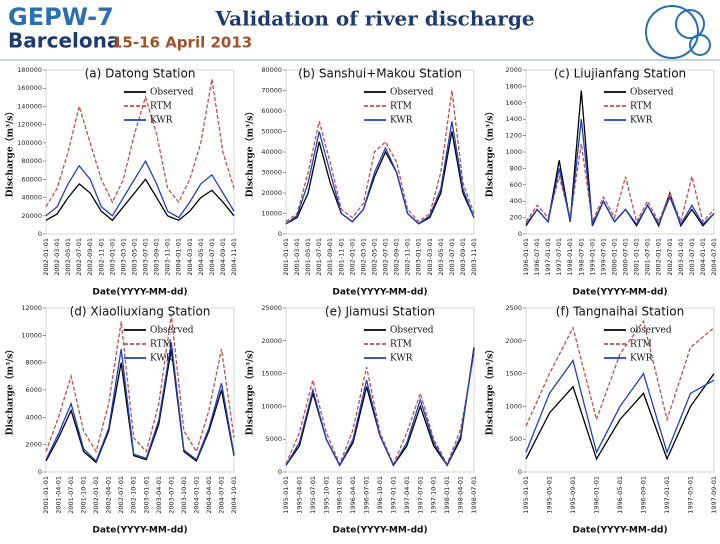  I want to click on chart-title: (d) Xiaoliuxiang Station, so click(140, 312).